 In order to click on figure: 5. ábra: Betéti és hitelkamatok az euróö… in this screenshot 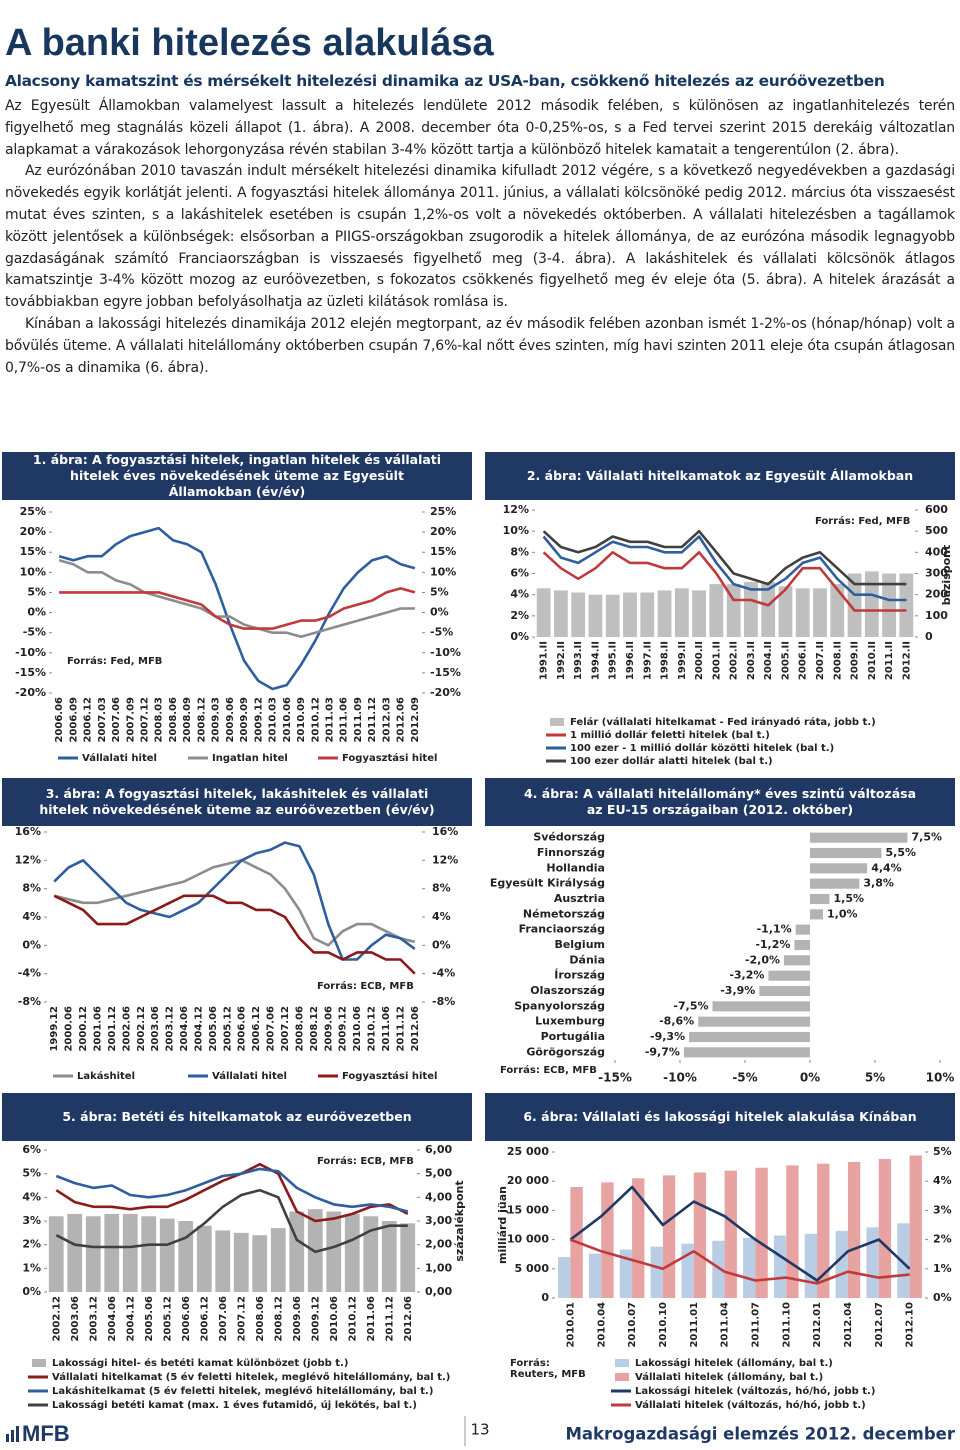, I will do `click(237, 1253)`.